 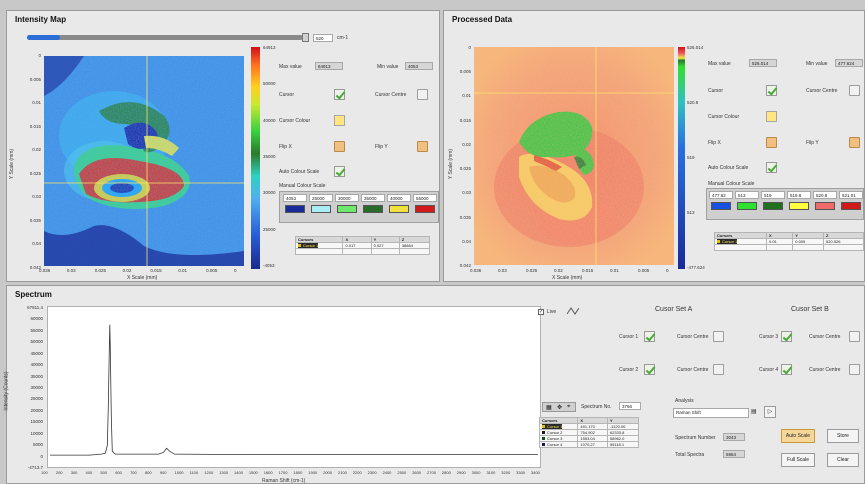 I want to click on zoom-icon: ▦, so click(x=549, y=408).